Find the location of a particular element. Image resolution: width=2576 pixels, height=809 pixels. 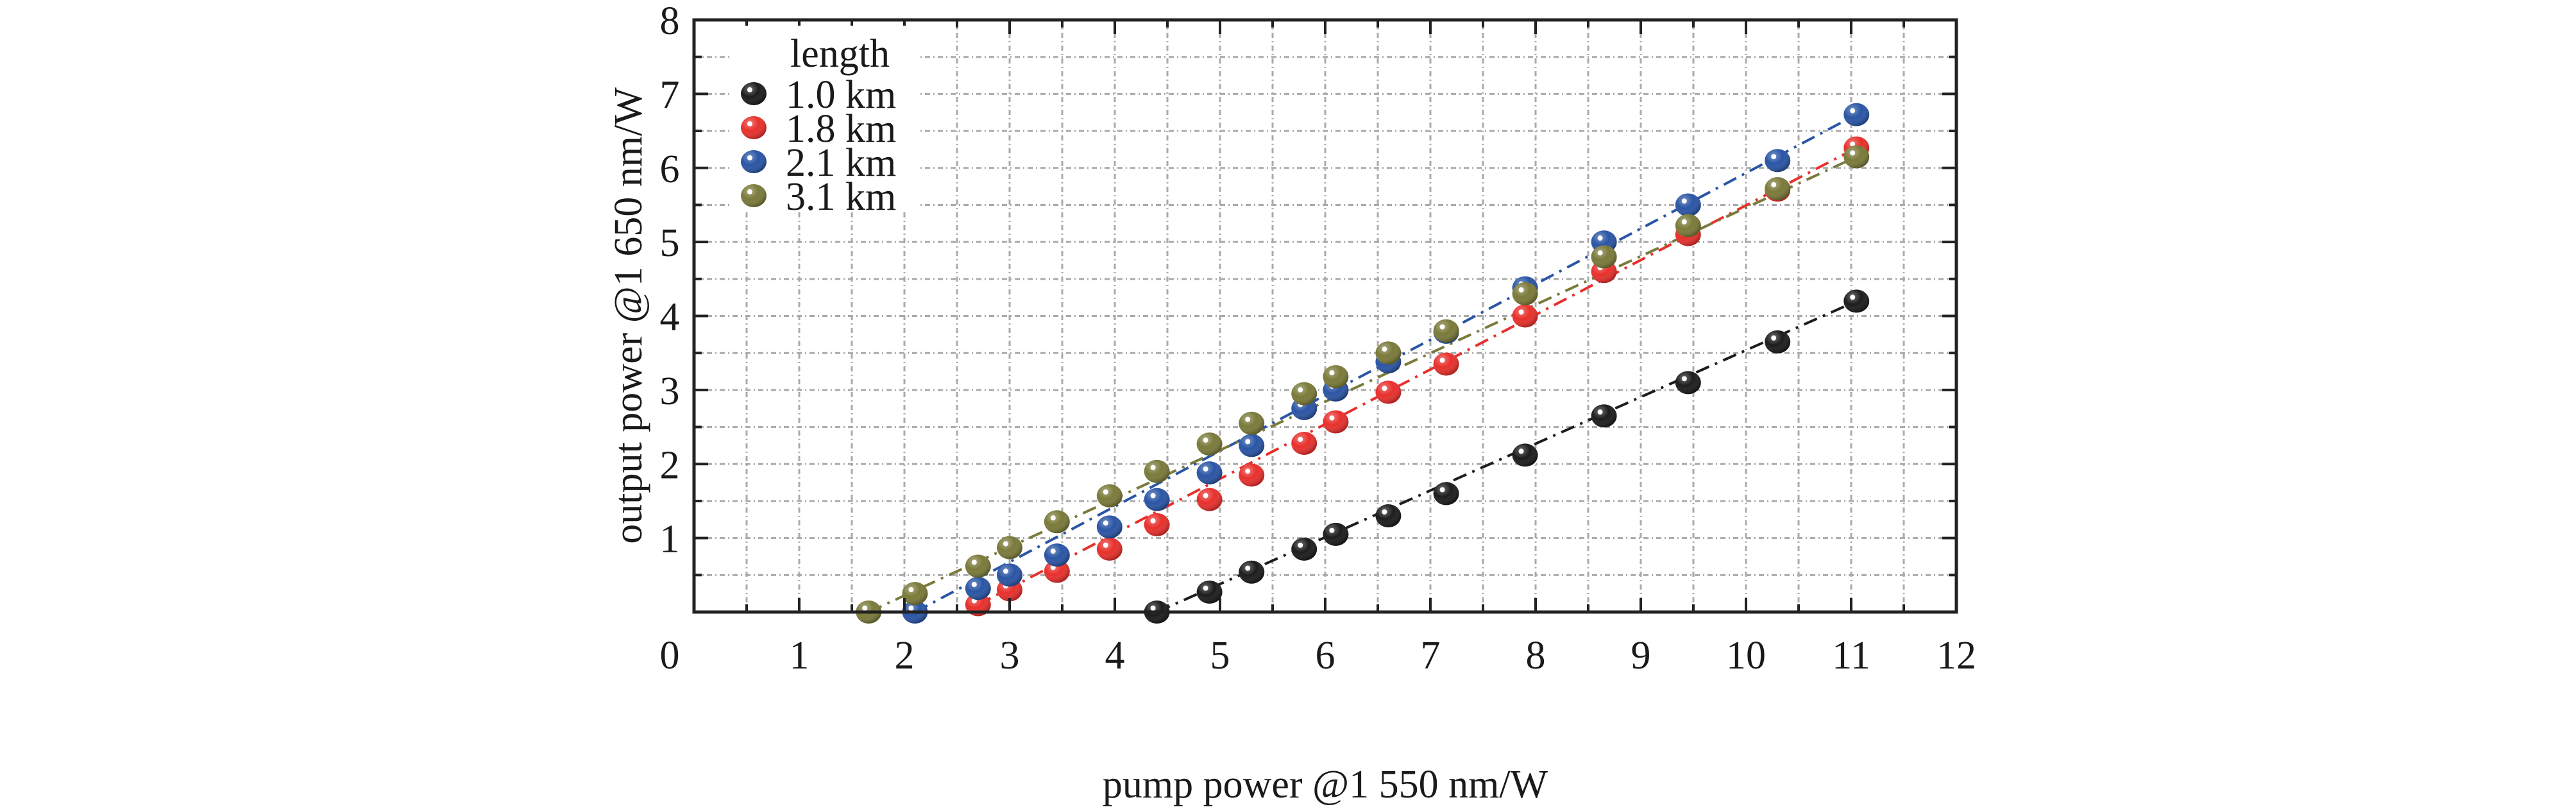

y-tick-label: 5 is located at coordinates (670, 243).